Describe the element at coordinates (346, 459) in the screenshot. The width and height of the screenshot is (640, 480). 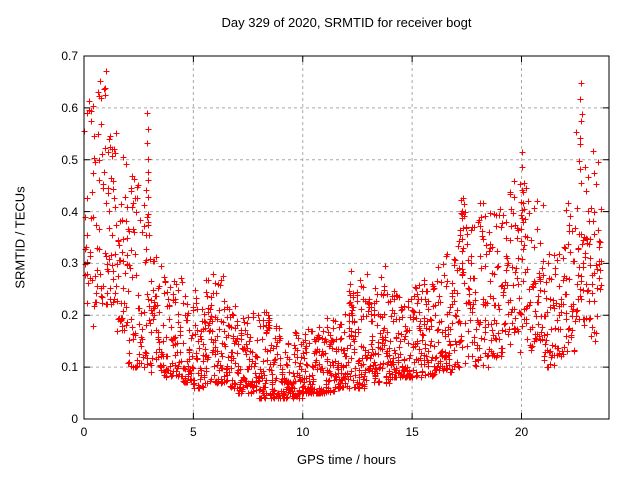
I see `x-axis-title: GPS time / hours` at that location.